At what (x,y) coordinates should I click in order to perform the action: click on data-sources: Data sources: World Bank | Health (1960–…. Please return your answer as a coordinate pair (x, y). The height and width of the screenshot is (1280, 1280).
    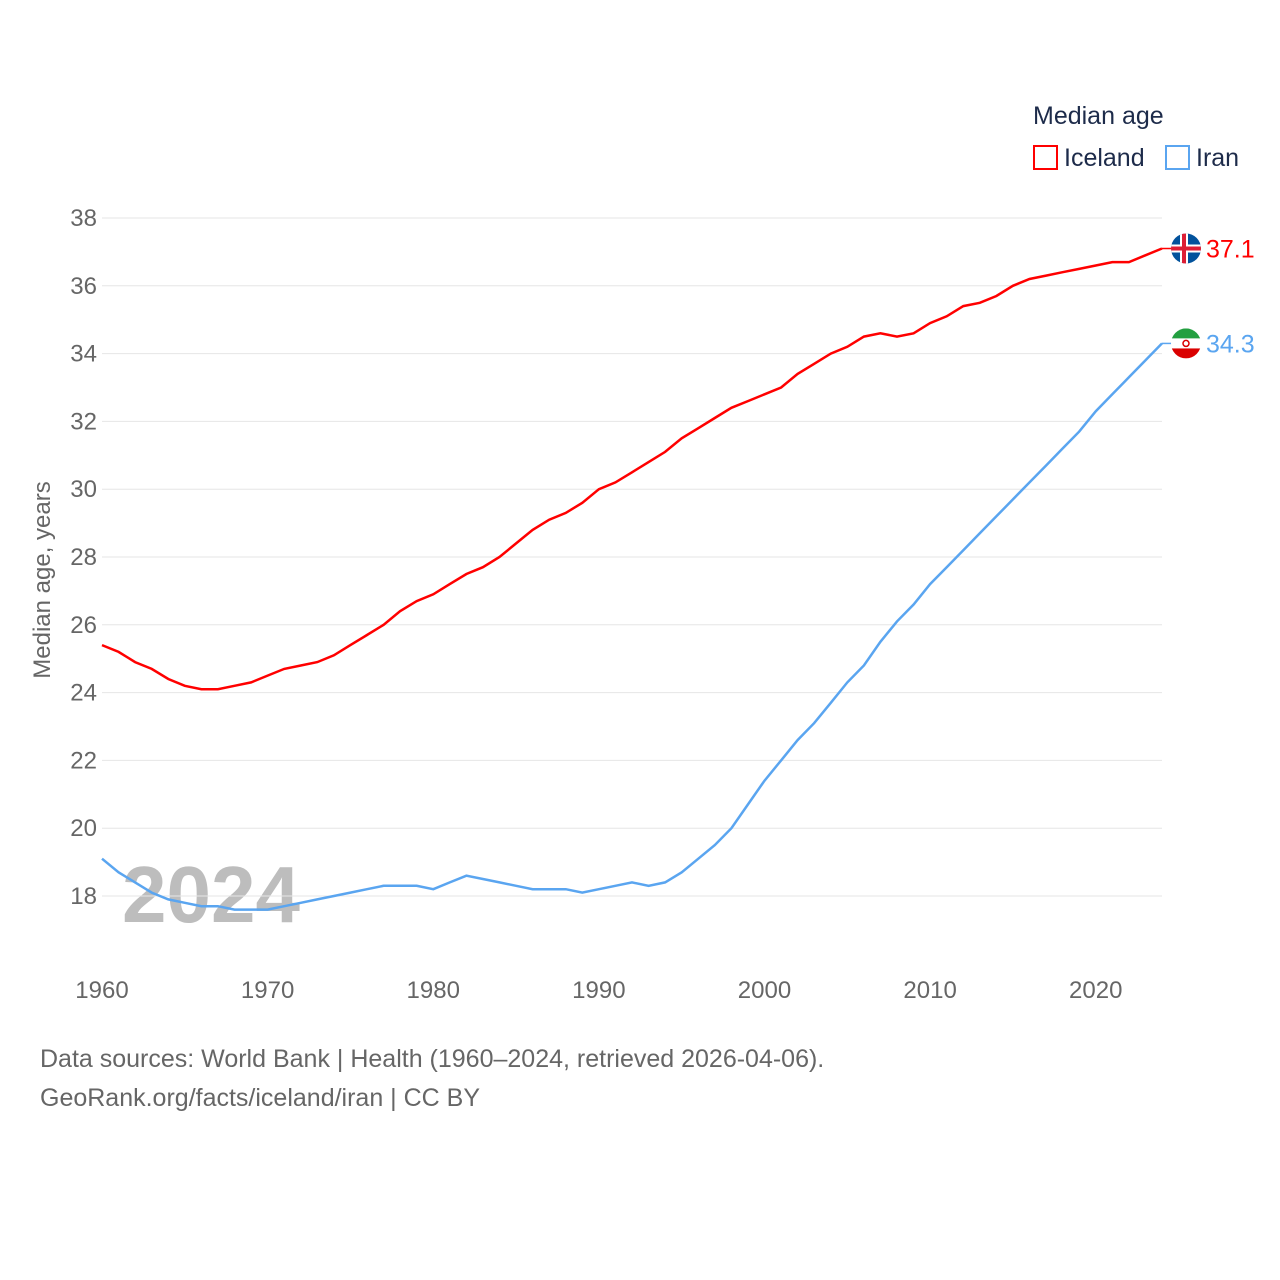
    Looking at the image, I should click on (432, 1059).